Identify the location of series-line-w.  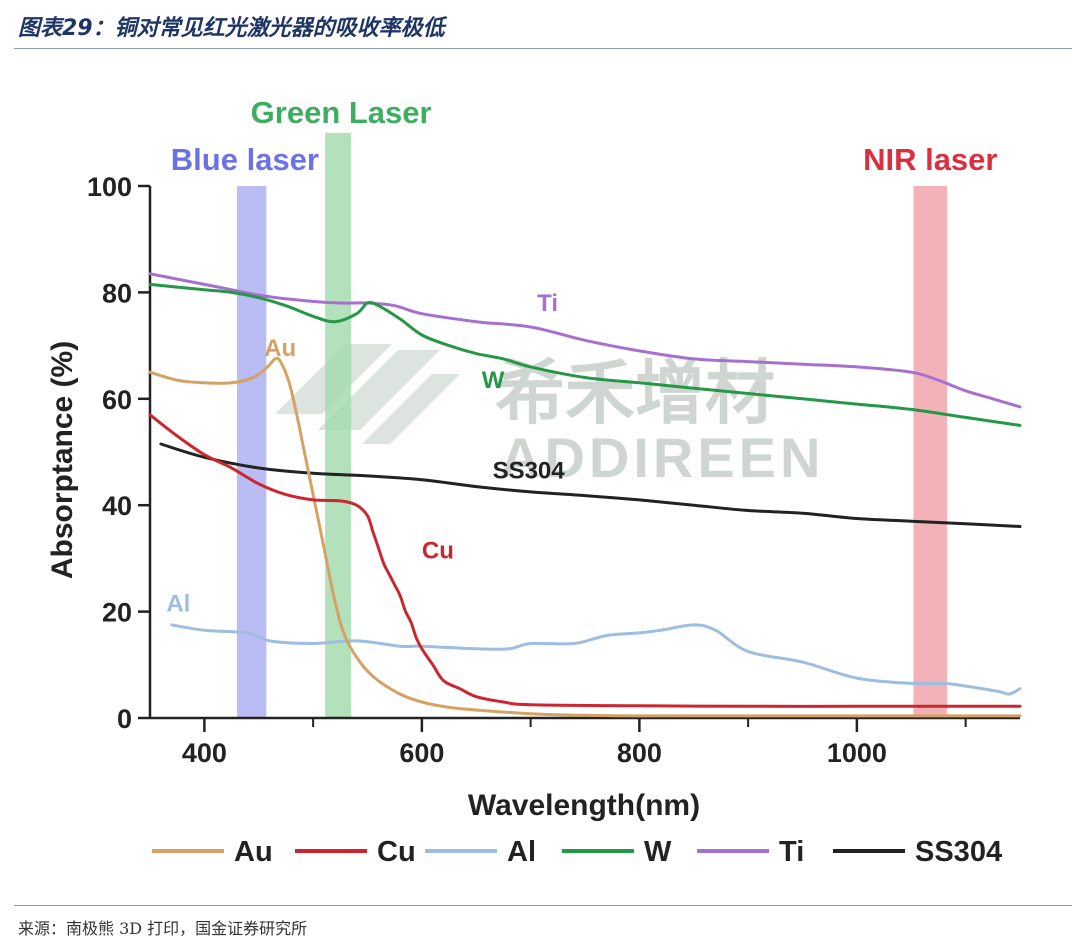
(585, 354).